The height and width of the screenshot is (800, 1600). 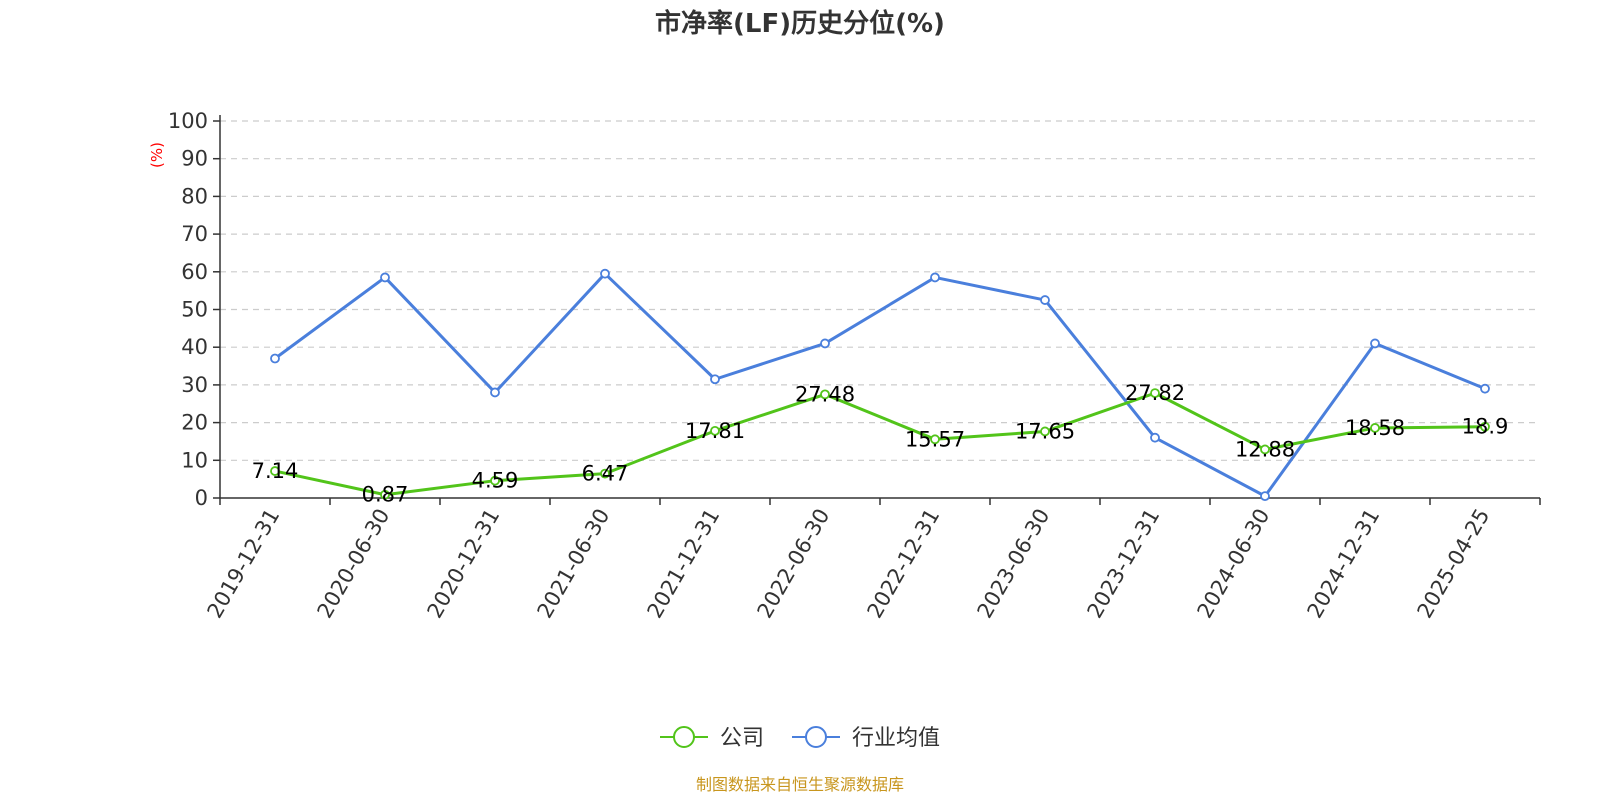 I want to click on legend-item-1: 行业均值, so click(x=866, y=738).